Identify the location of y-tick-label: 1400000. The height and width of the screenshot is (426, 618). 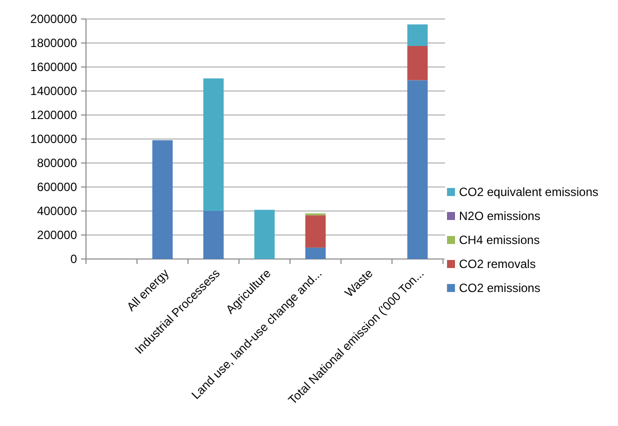
(54, 91).